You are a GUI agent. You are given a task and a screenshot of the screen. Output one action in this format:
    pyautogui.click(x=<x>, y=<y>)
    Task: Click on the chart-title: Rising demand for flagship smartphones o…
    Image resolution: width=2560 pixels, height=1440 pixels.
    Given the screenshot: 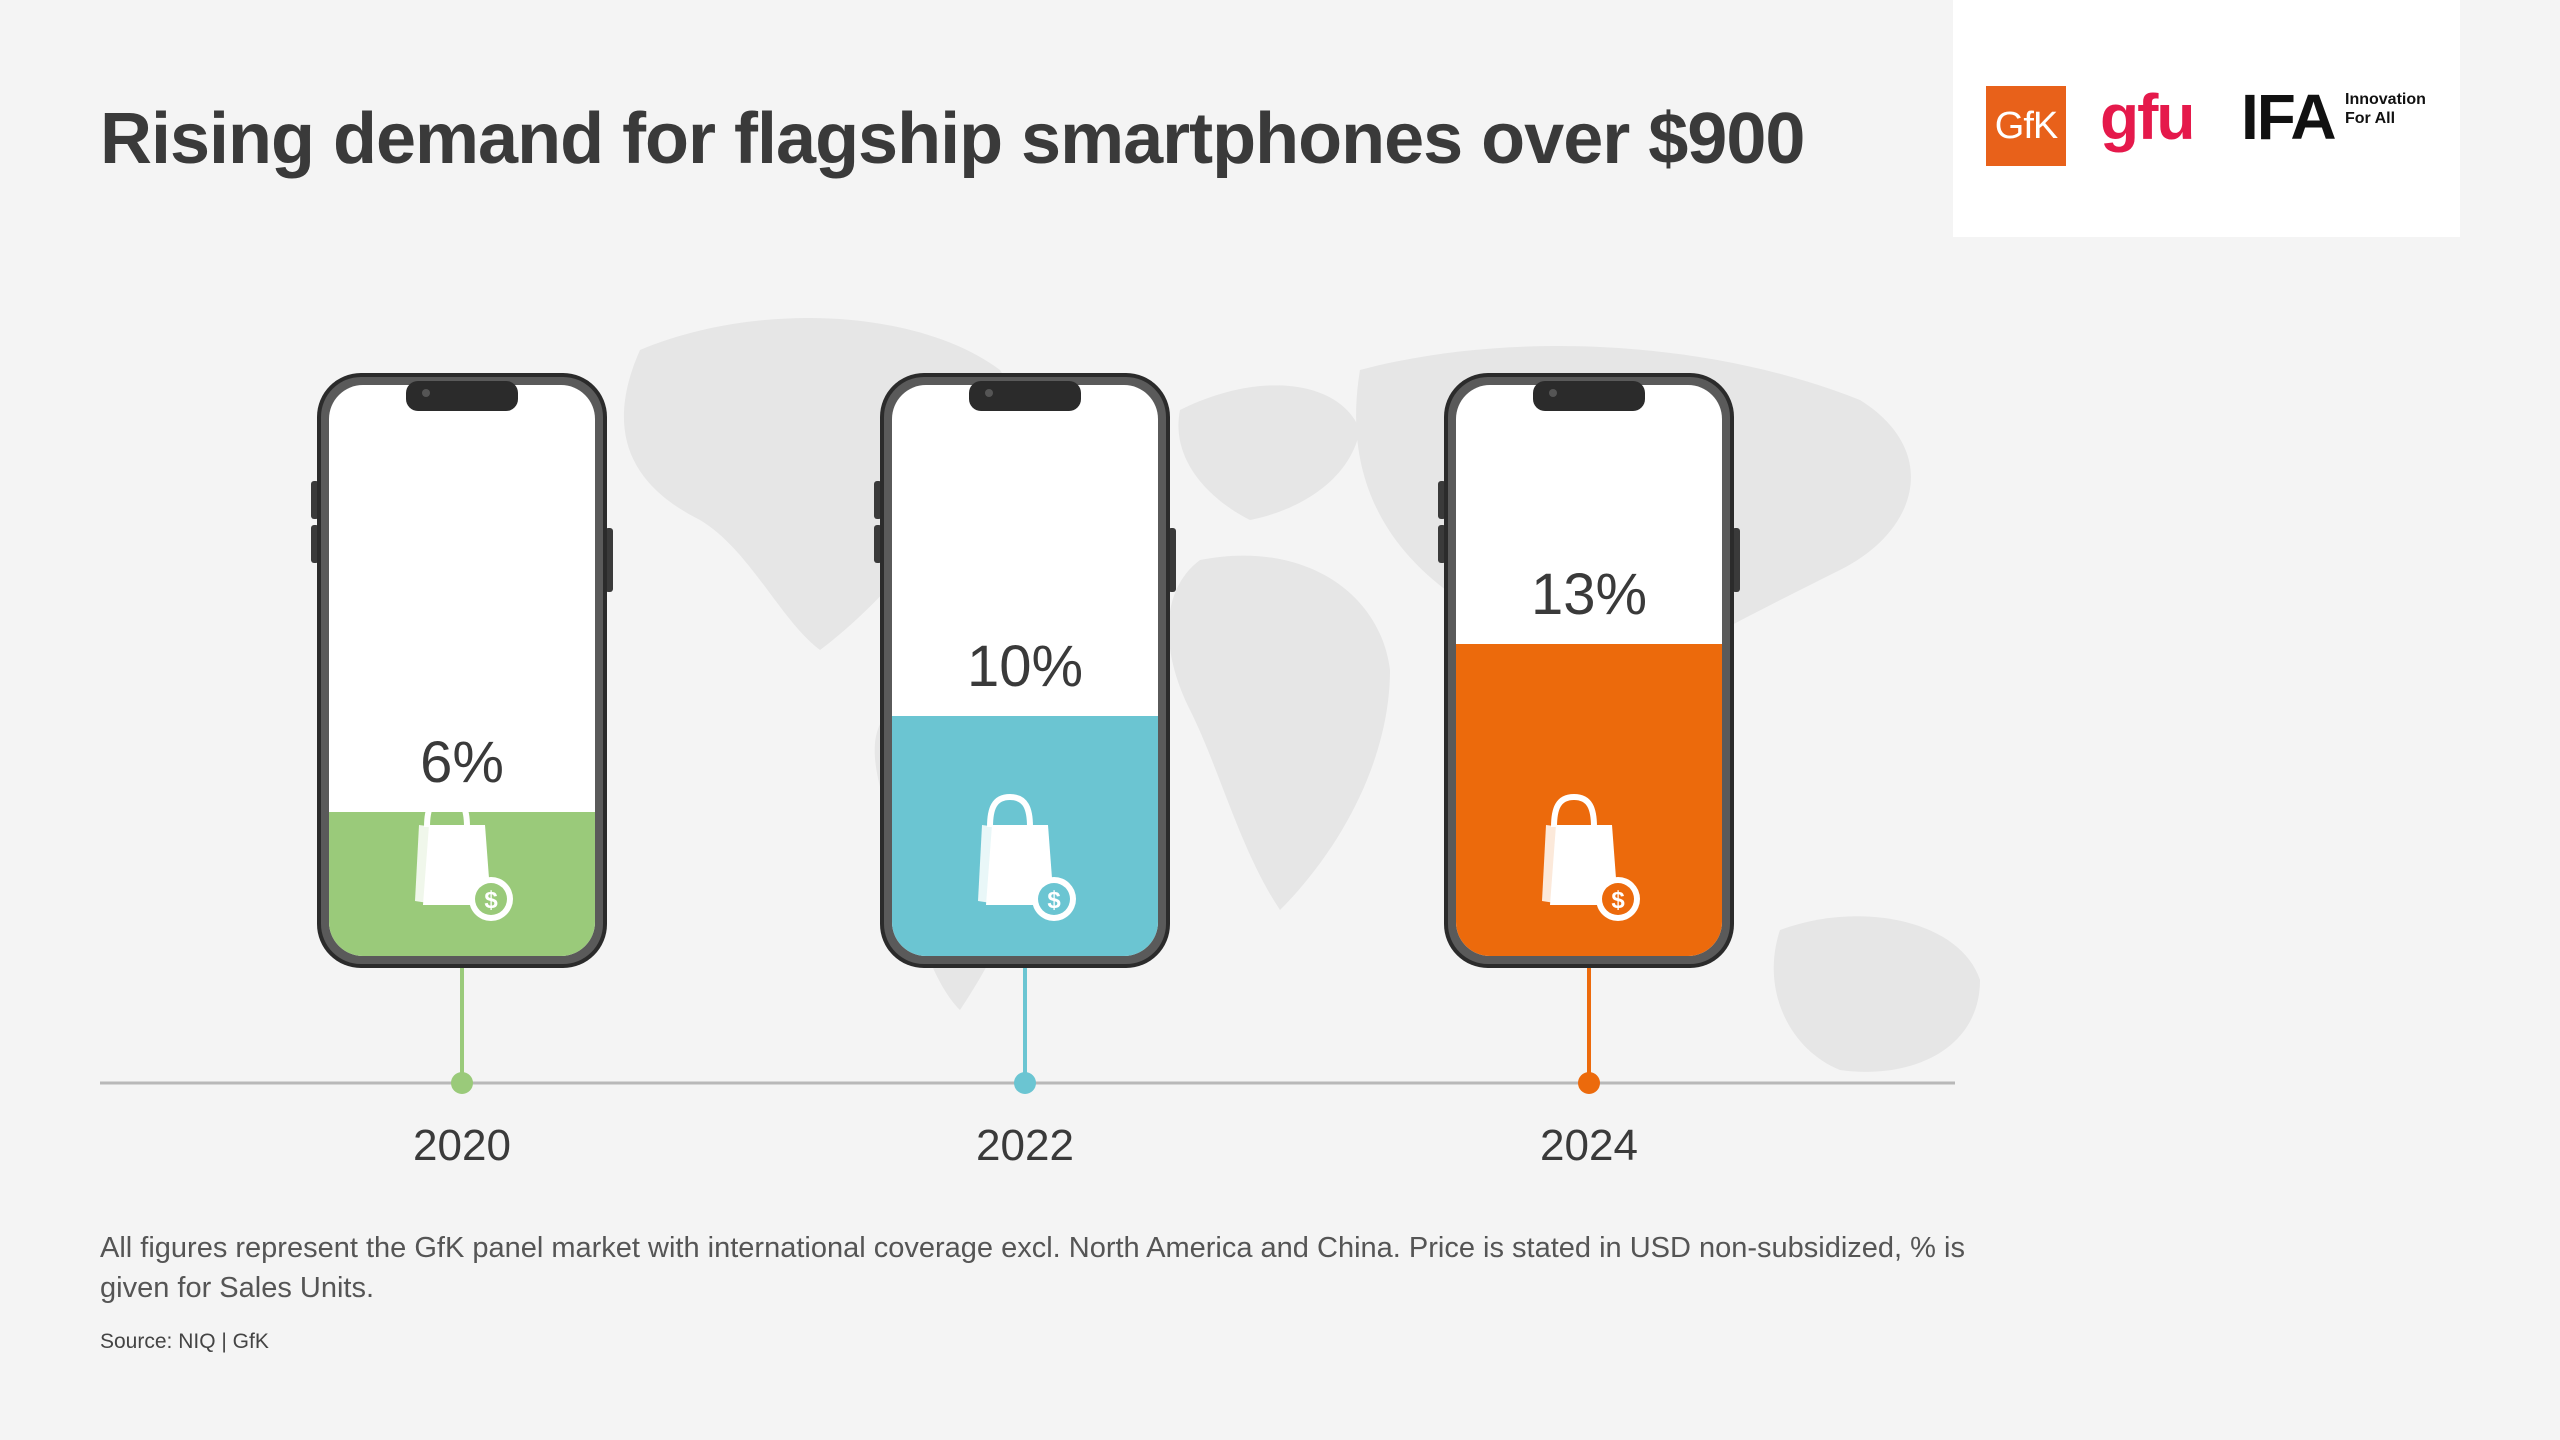 What is the action you would take?
    pyautogui.click(x=952, y=139)
    